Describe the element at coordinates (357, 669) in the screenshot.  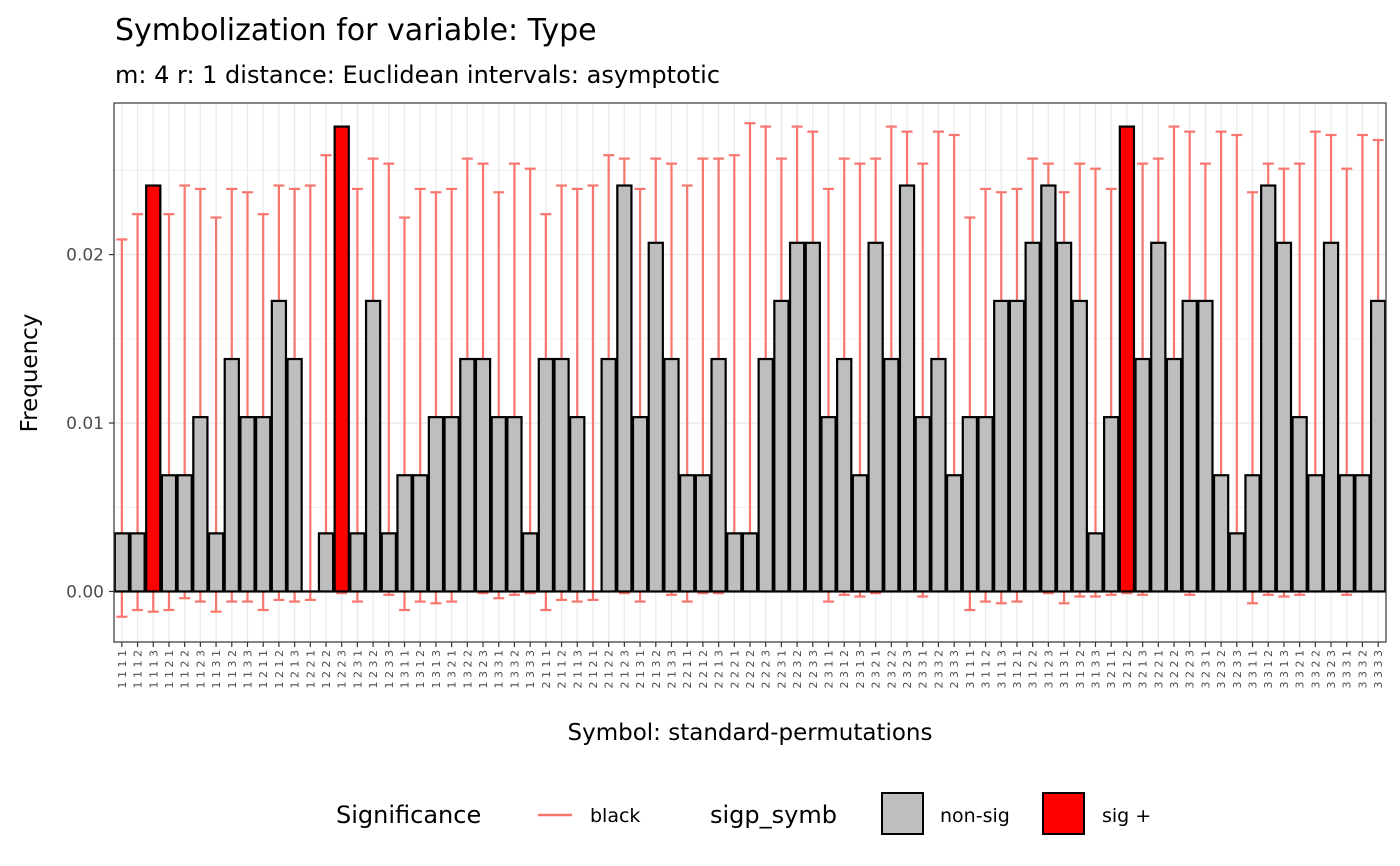
I see `x-tick-label: 1 2 3 1` at that location.